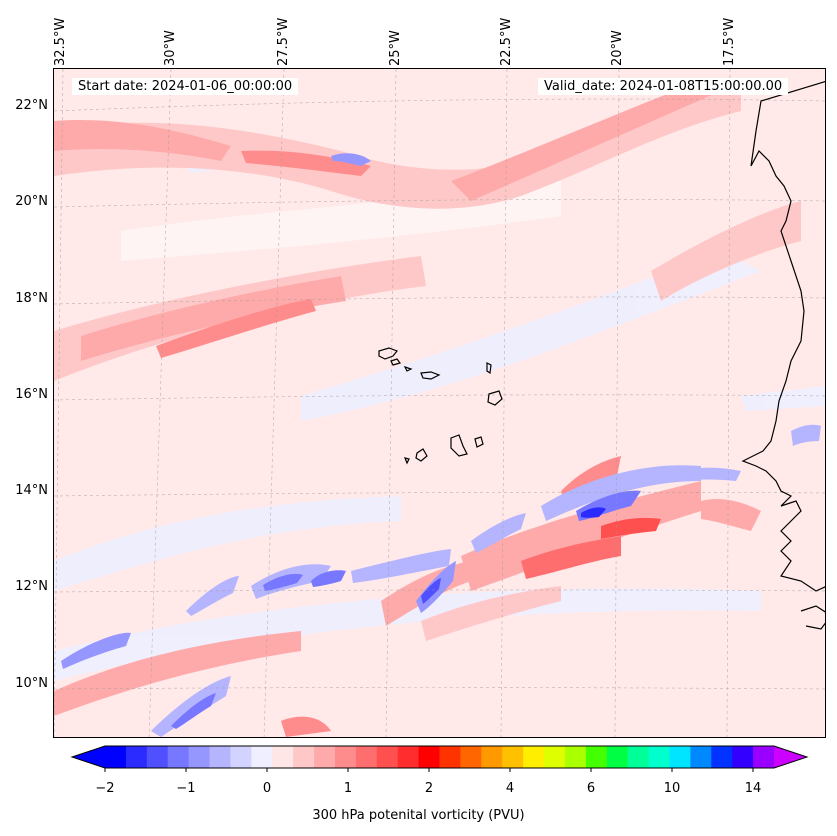 This screenshot has width=837, height=836. I want to click on colorbar-tick-label: 2, so click(429, 788).